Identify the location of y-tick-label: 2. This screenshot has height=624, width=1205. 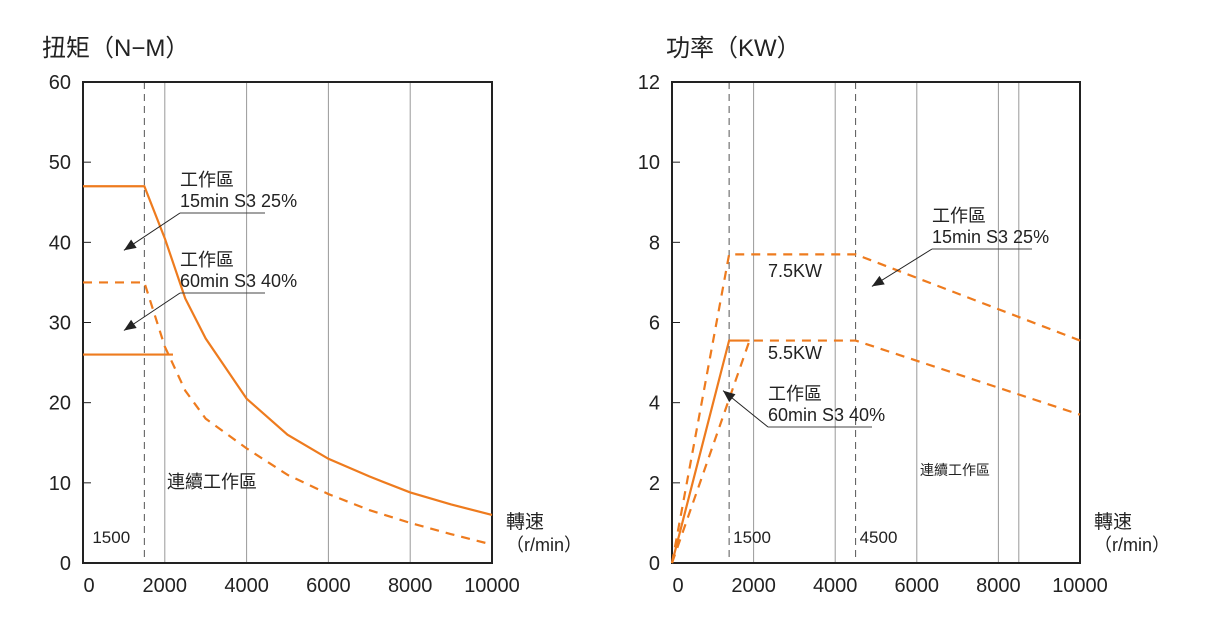
(654, 484).